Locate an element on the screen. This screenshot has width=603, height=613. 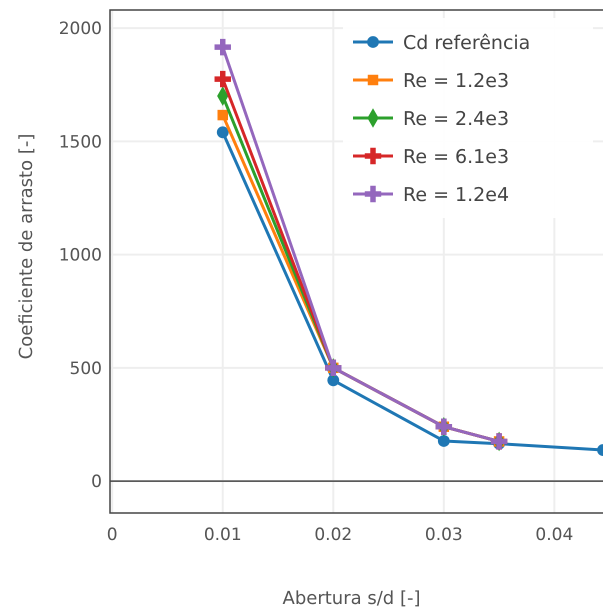
legend-label: Re = 6.1e3 is located at coordinates (456, 157).